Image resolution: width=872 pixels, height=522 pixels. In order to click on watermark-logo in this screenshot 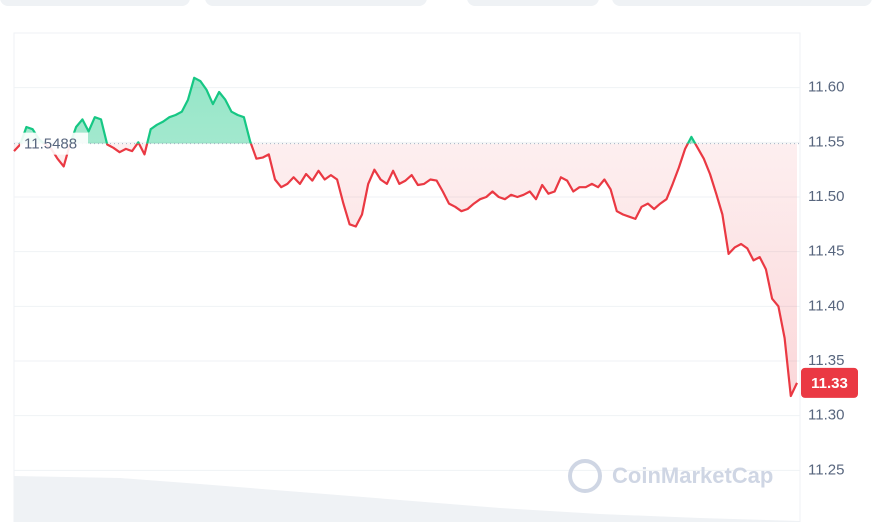, I will do `click(585, 476)`.